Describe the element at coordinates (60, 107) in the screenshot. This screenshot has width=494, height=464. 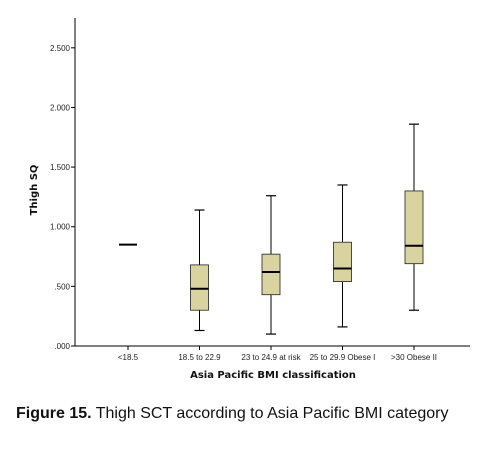
I see `y-tick-label: 2.000` at that location.